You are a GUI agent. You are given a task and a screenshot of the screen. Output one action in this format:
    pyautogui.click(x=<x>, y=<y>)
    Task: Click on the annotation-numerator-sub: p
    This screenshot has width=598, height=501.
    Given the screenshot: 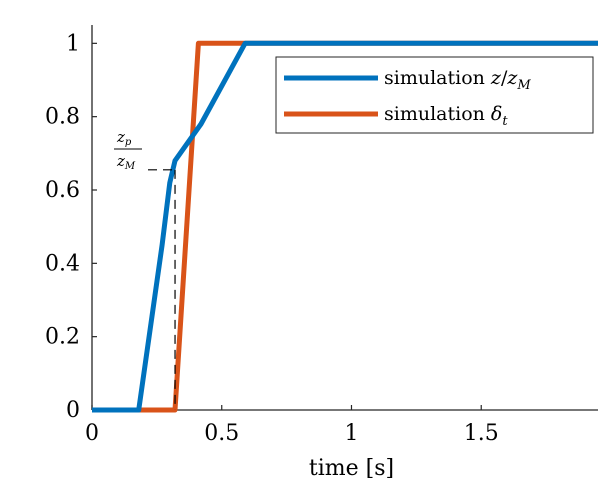 What is the action you would take?
    pyautogui.click(x=128, y=142)
    